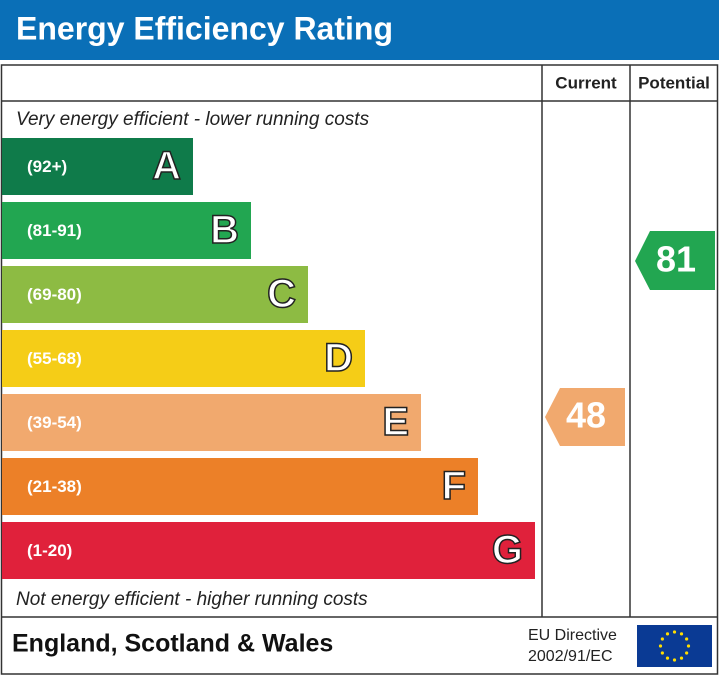  What do you see at coordinates (54, 230) in the screenshot?
I see `band-range: (81-91)` at bounding box center [54, 230].